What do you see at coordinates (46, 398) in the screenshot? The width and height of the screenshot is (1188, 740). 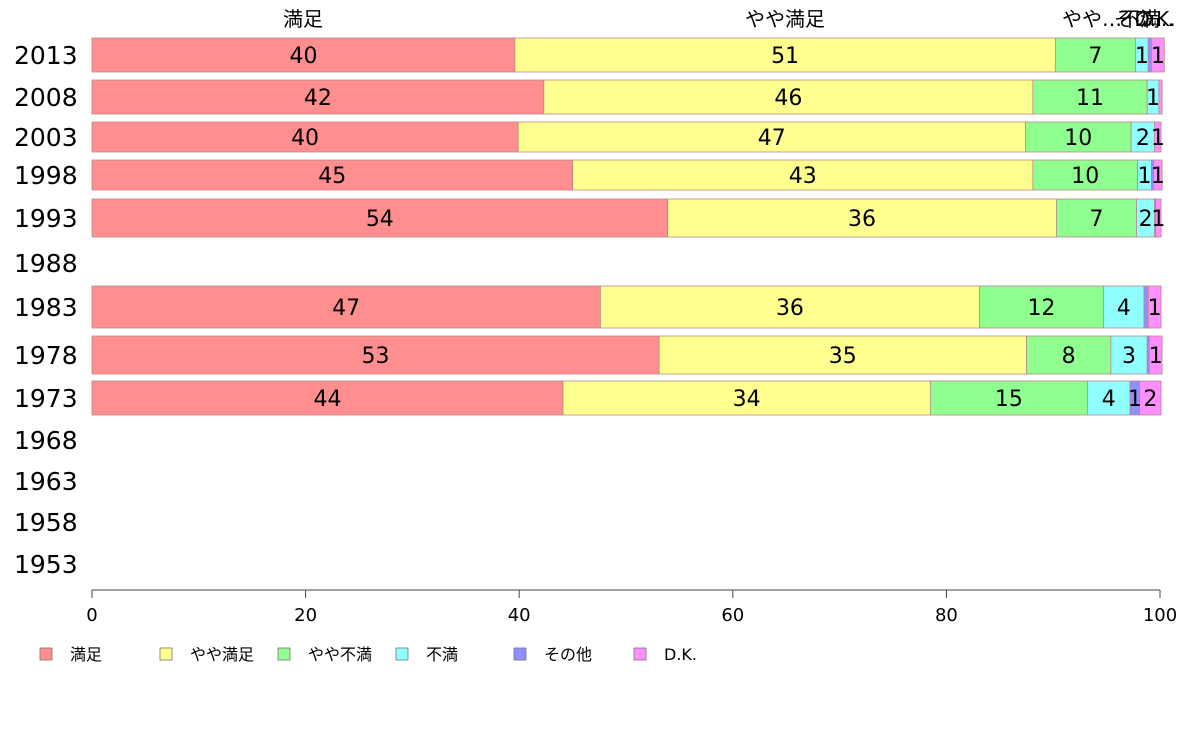 I see `y-category-label: 1973` at bounding box center [46, 398].